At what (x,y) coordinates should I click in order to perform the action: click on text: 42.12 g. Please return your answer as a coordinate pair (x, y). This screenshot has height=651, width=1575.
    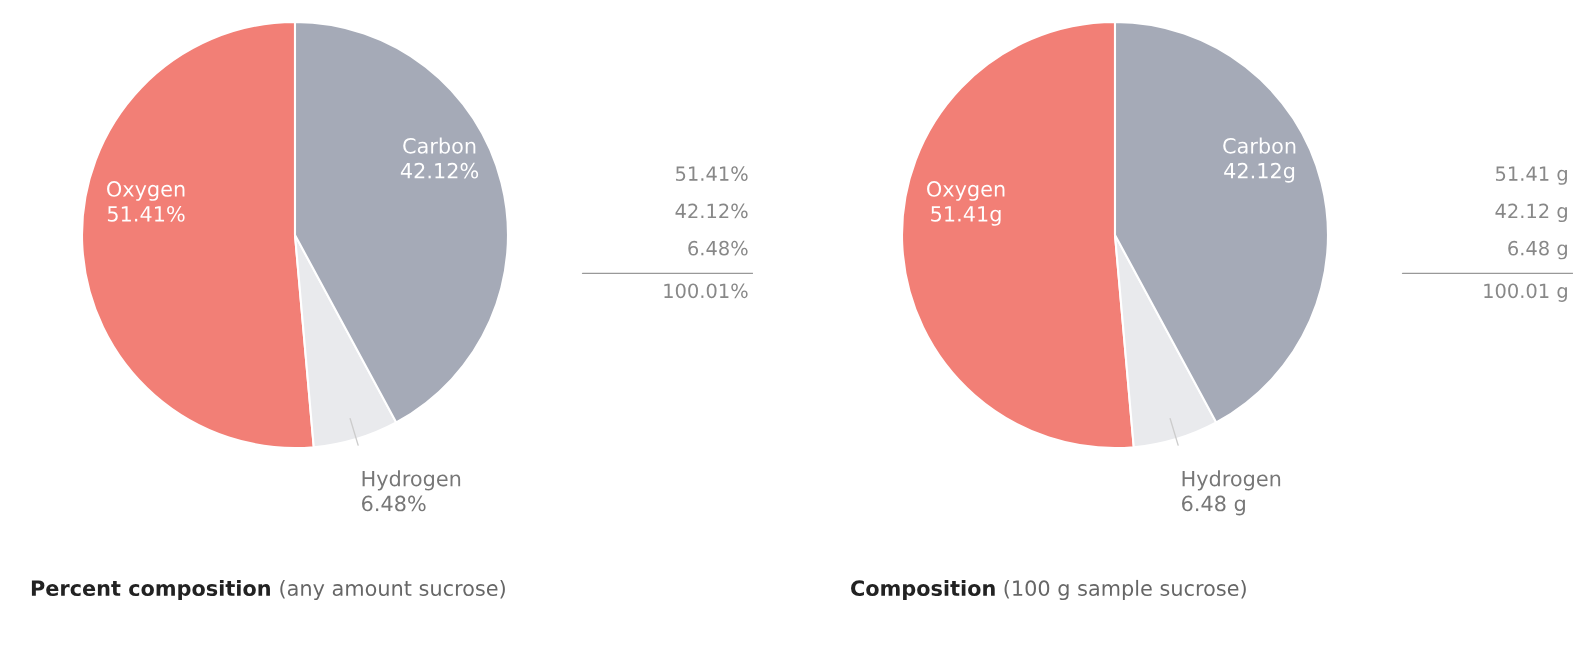
    Looking at the image, I should click on (1531, 213).